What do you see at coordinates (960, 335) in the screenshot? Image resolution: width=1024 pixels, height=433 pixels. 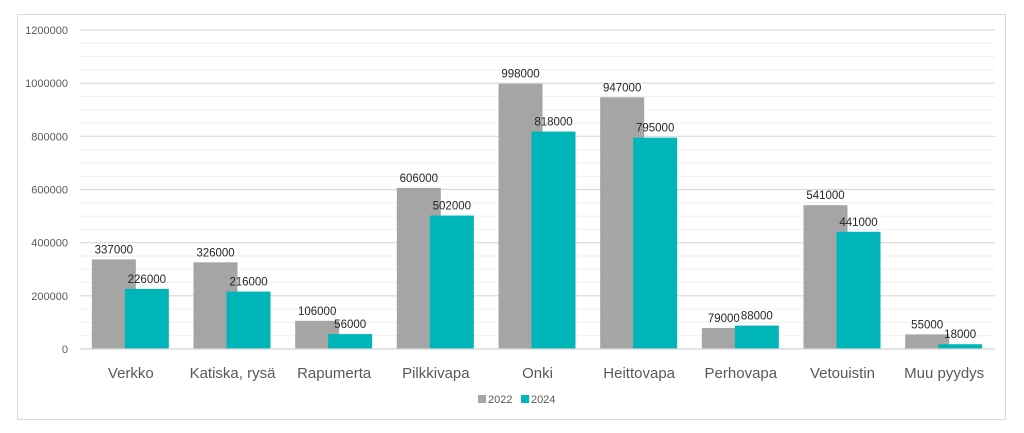 I see `data-label-2024: 18000` at bounding box center [960, 335].